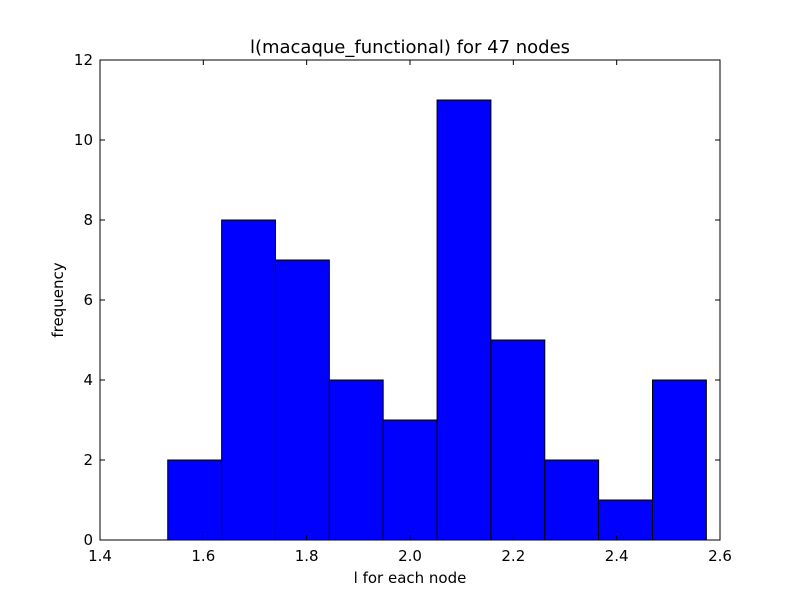 This screenshot has width=800, height=600. What do you see at coordinates (100, 556) in the screenshot?
I see `x-tick-label: 1.4` at bounding box center [100, 556].